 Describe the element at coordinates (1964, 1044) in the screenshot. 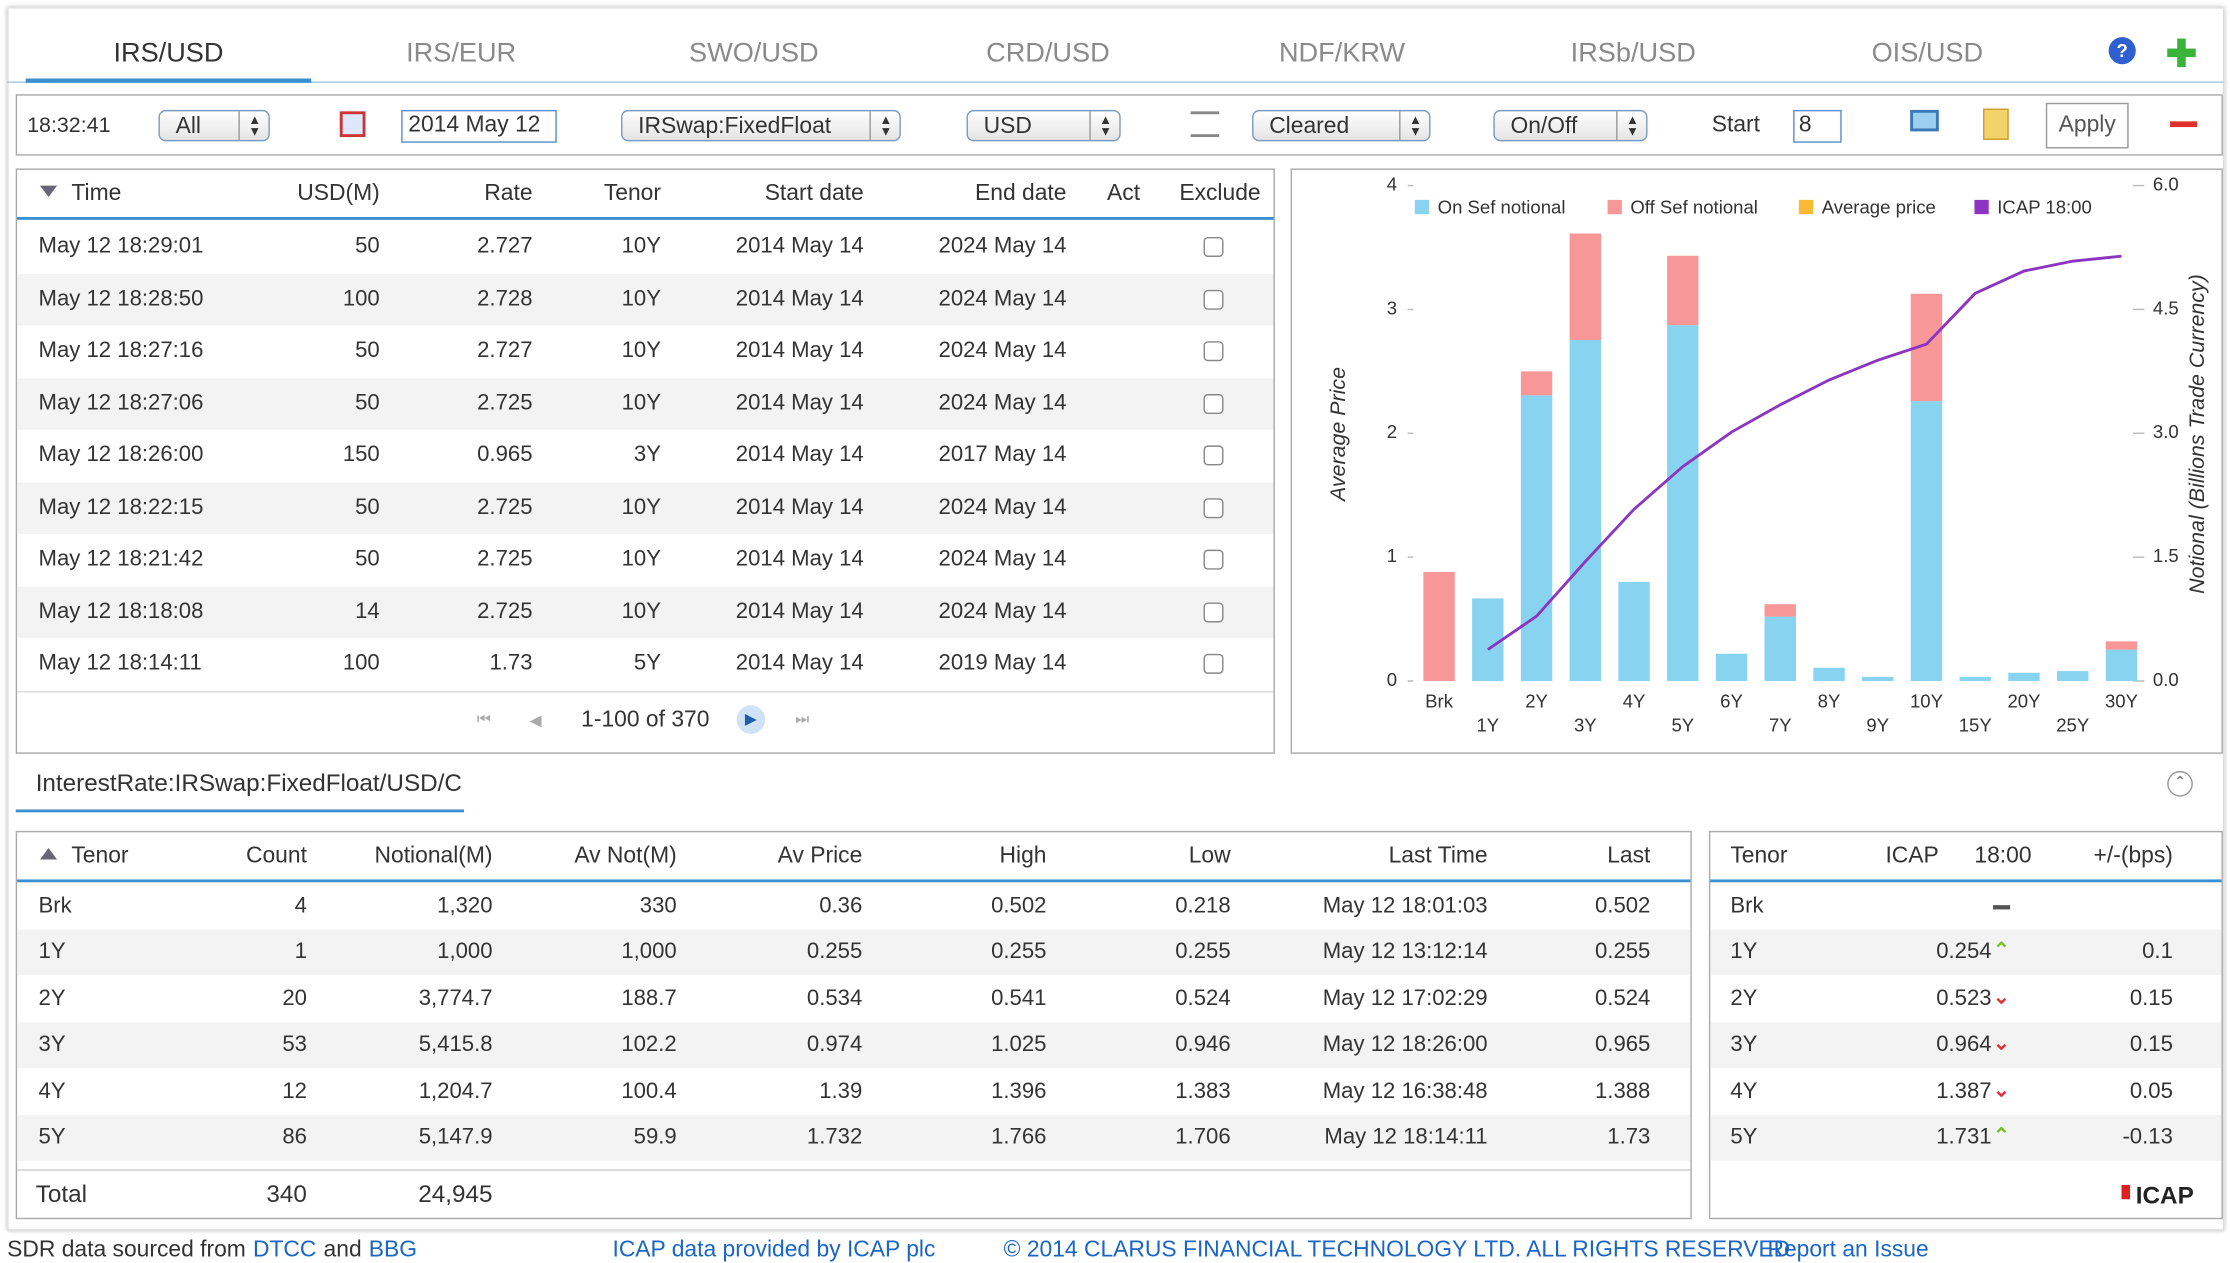

I see `cell: 0.964` at that location.